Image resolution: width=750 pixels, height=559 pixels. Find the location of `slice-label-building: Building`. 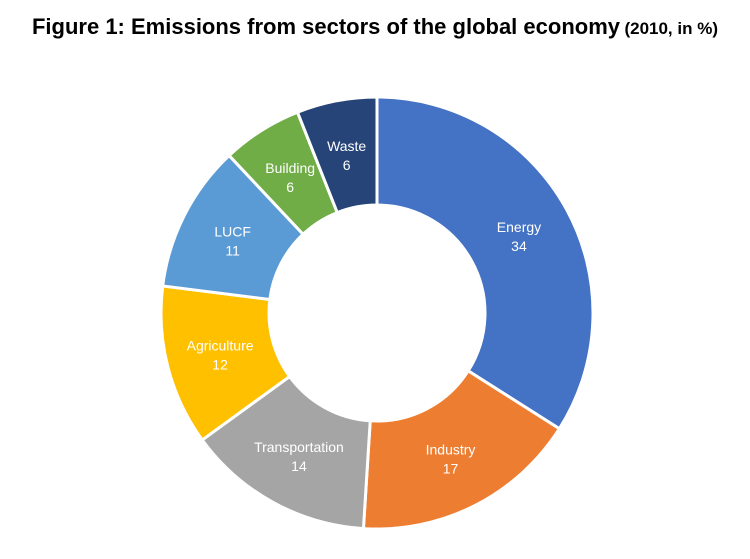

slice-label-building: Building is located at coordinates (290, 168).